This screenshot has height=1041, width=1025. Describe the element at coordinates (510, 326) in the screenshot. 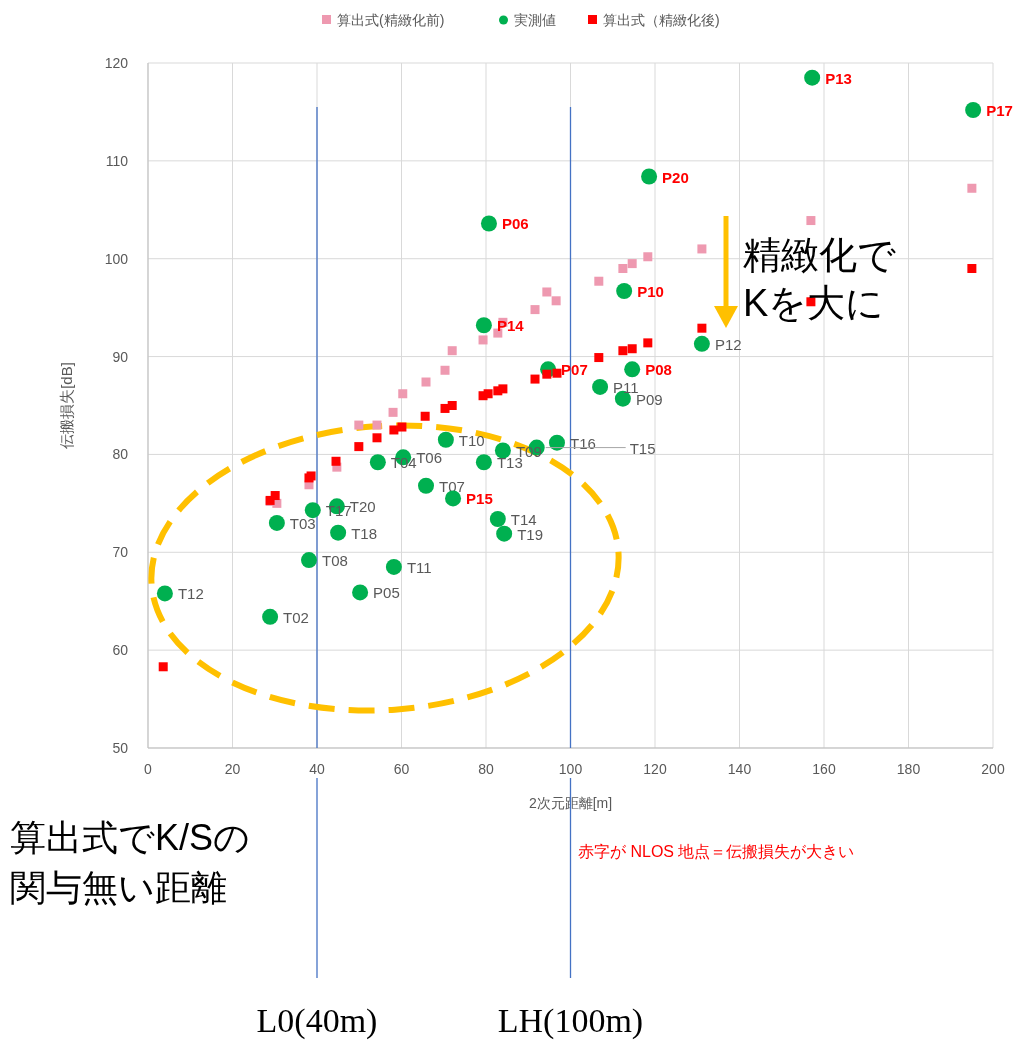

I see `data-label: P14` at that location.